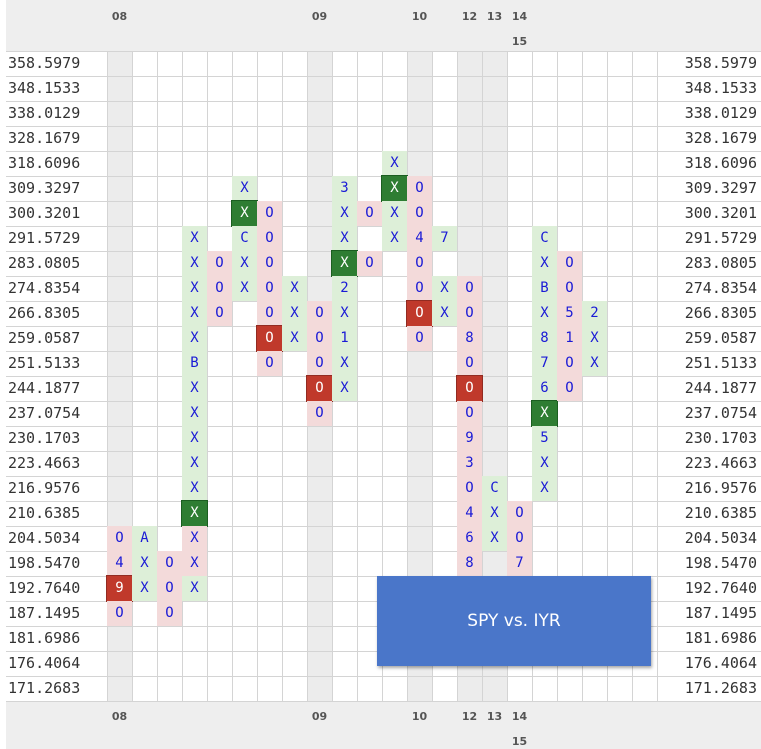 This screenshot has width=761, height=749. I want to click on x-box: 7, so click(544, 363).